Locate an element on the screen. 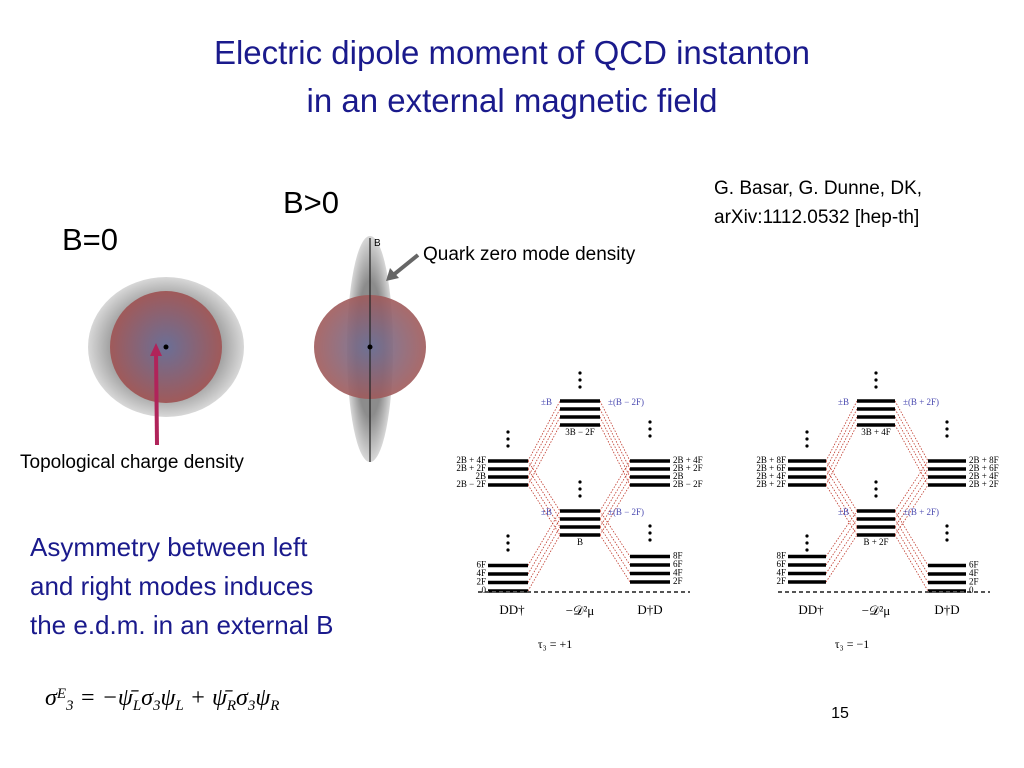  title: Electric dipole moment of QCD instanton is located at coordinates (512, 52).